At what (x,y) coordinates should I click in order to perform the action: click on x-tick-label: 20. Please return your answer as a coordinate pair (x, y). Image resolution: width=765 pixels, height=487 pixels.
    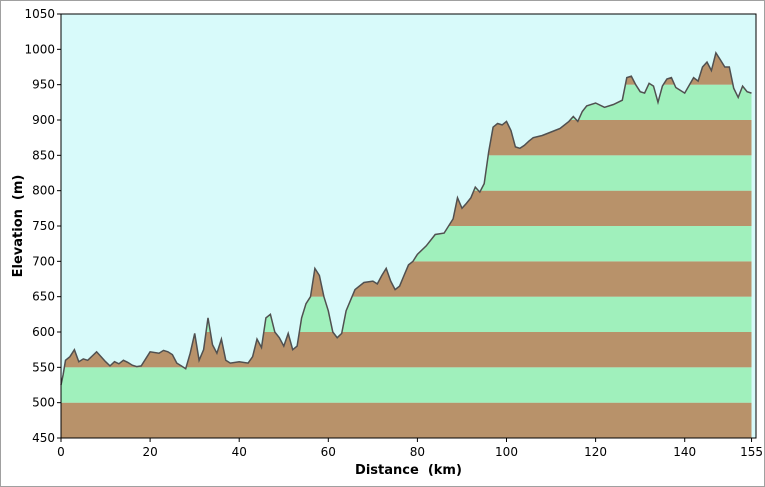
    Looking at the image, I should click on (149, 452).